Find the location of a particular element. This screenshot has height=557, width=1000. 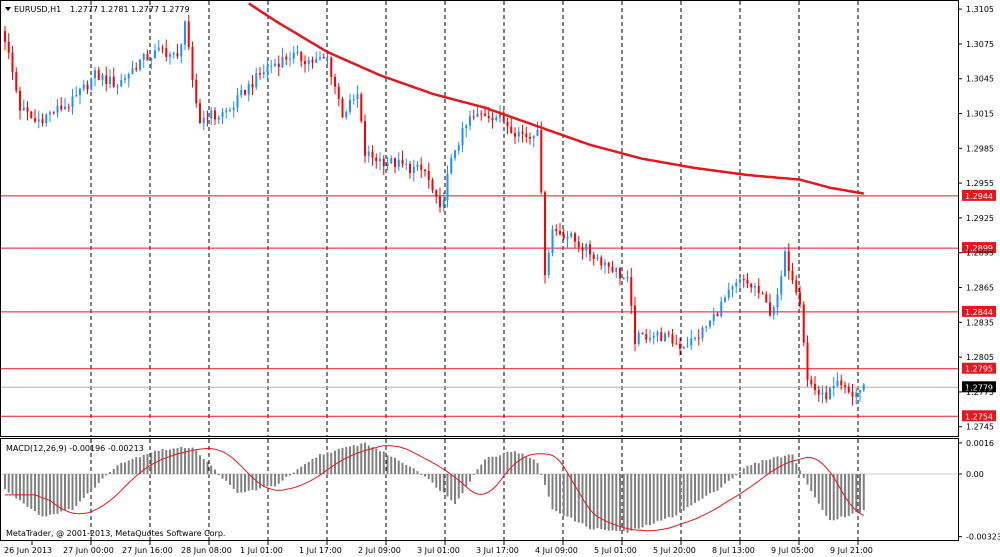

macd-tick-label: -0.00323 is located at coordinates (983, 537).